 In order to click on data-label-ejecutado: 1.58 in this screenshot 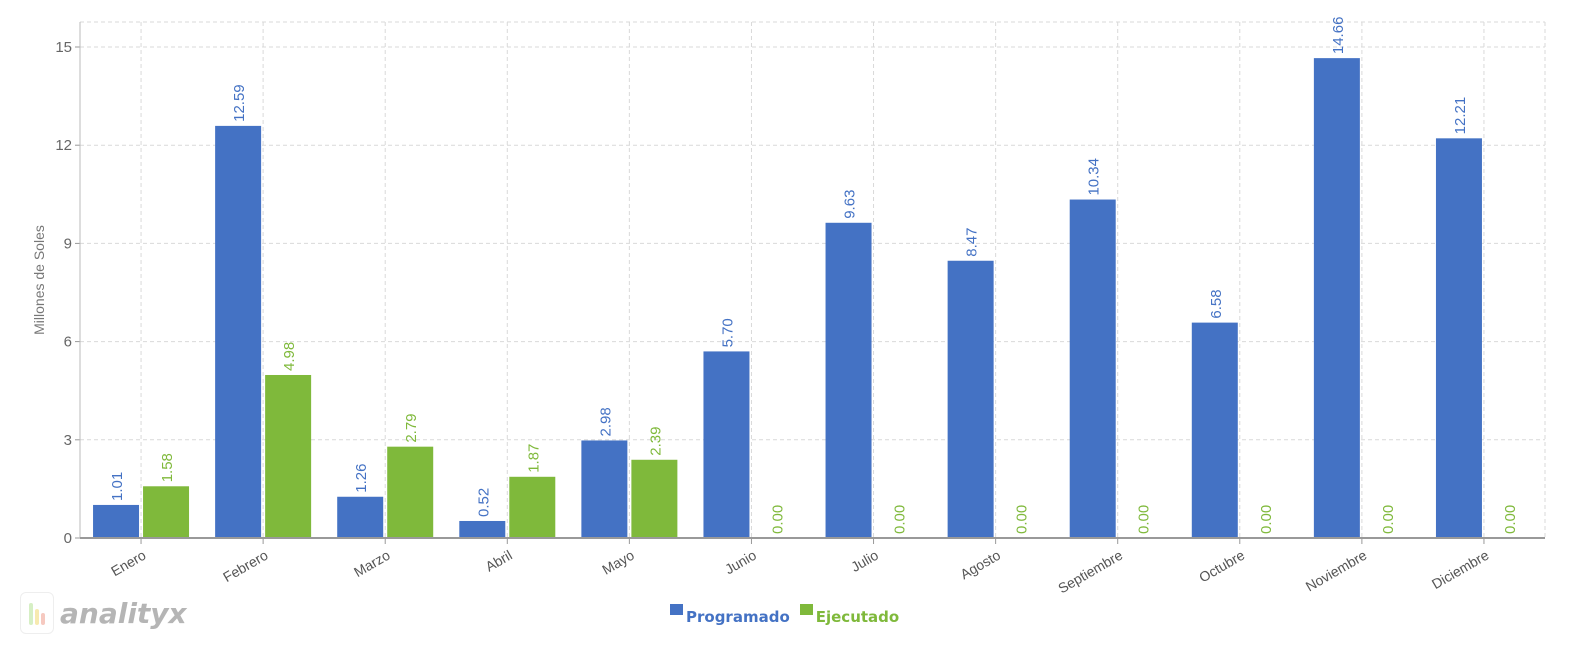, I will do `click(167, 467)`.